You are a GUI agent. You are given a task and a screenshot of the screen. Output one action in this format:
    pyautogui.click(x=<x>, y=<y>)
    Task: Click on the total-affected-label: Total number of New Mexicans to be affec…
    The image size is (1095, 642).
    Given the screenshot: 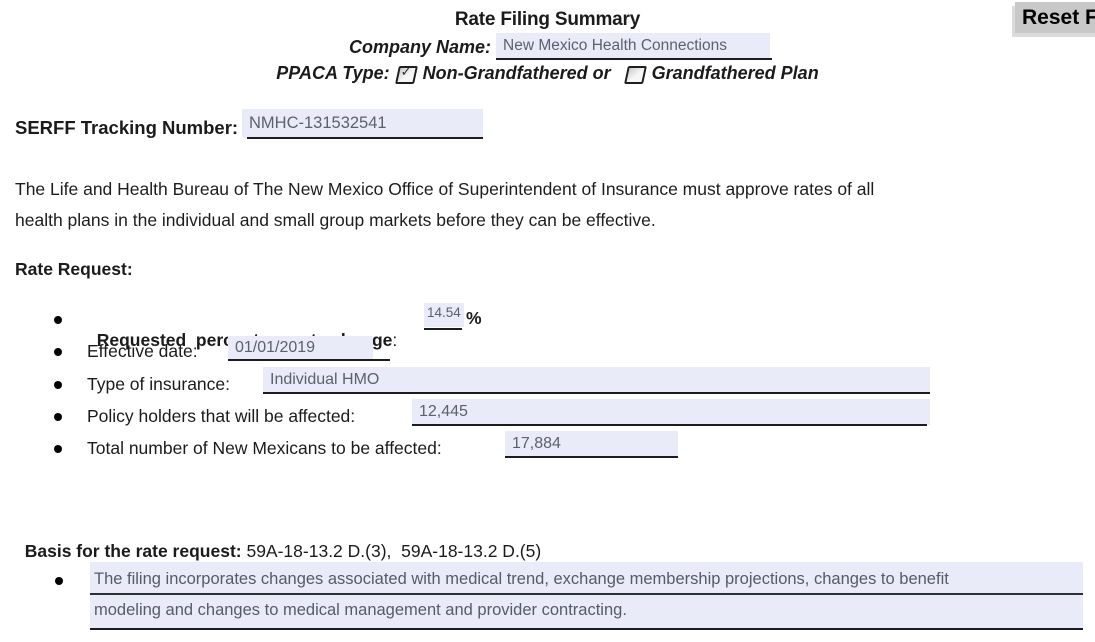 What is the action you would take?
    pyautogui.click(x=264, y=448)
    